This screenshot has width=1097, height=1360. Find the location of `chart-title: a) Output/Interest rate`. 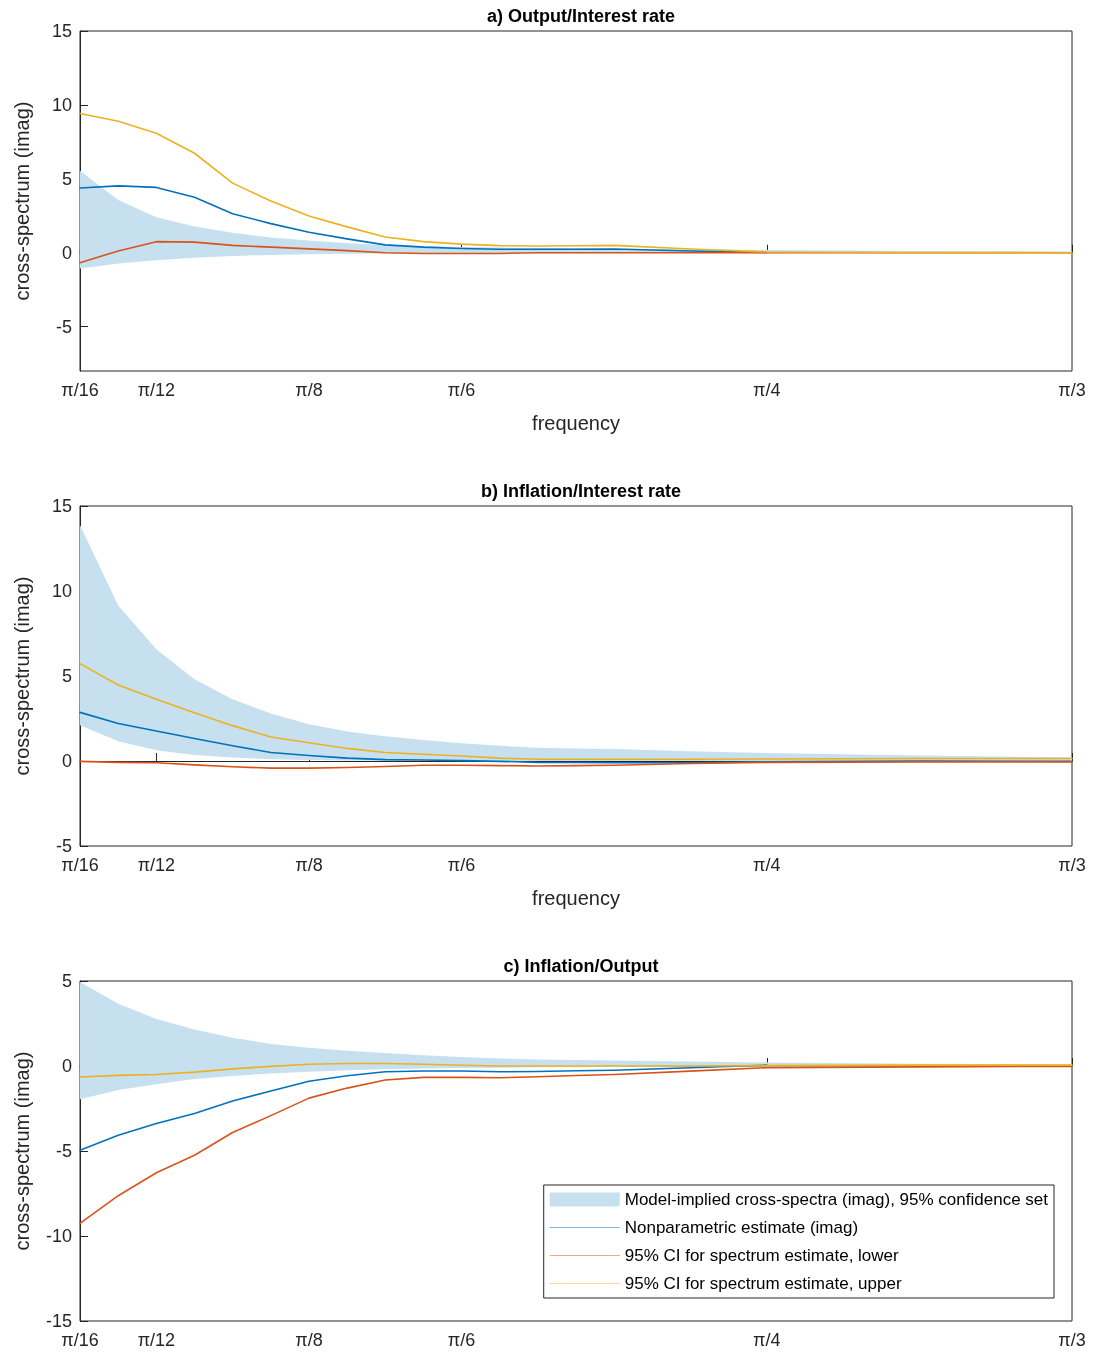

chart-title: a) Output/Interest rate is located at coordinates (581, 16).